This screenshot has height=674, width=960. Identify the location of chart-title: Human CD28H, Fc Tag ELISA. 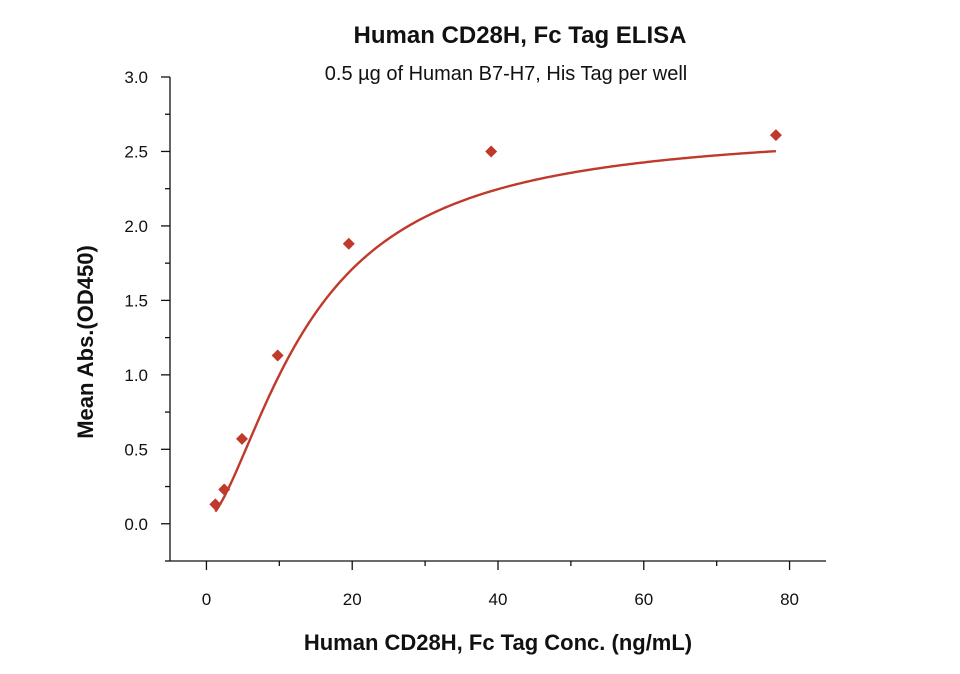
(520, 35).